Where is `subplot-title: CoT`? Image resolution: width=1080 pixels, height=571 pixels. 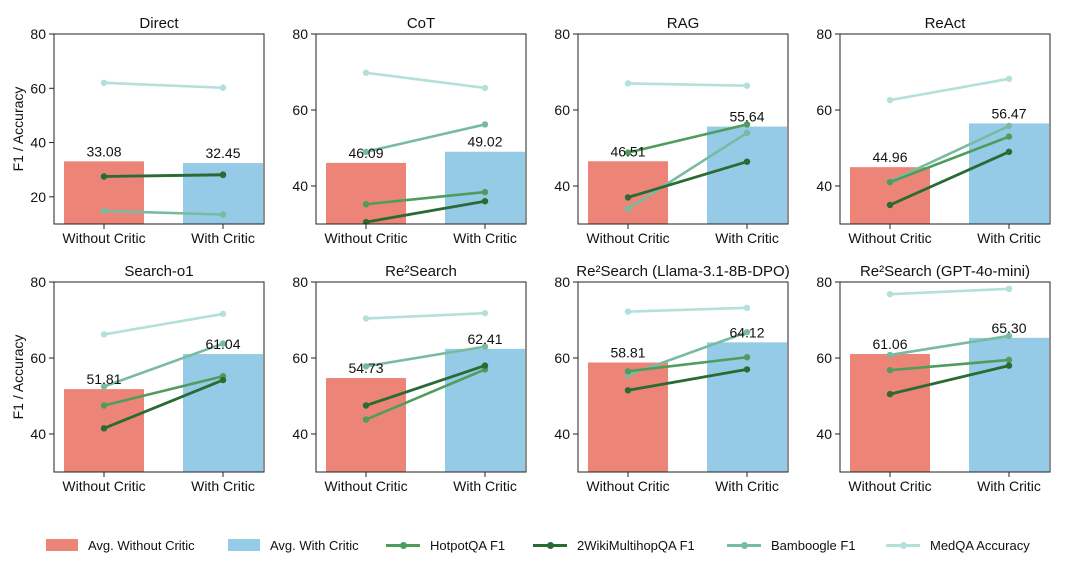
subplot-title: CoT is located at coordinates (421, 23).